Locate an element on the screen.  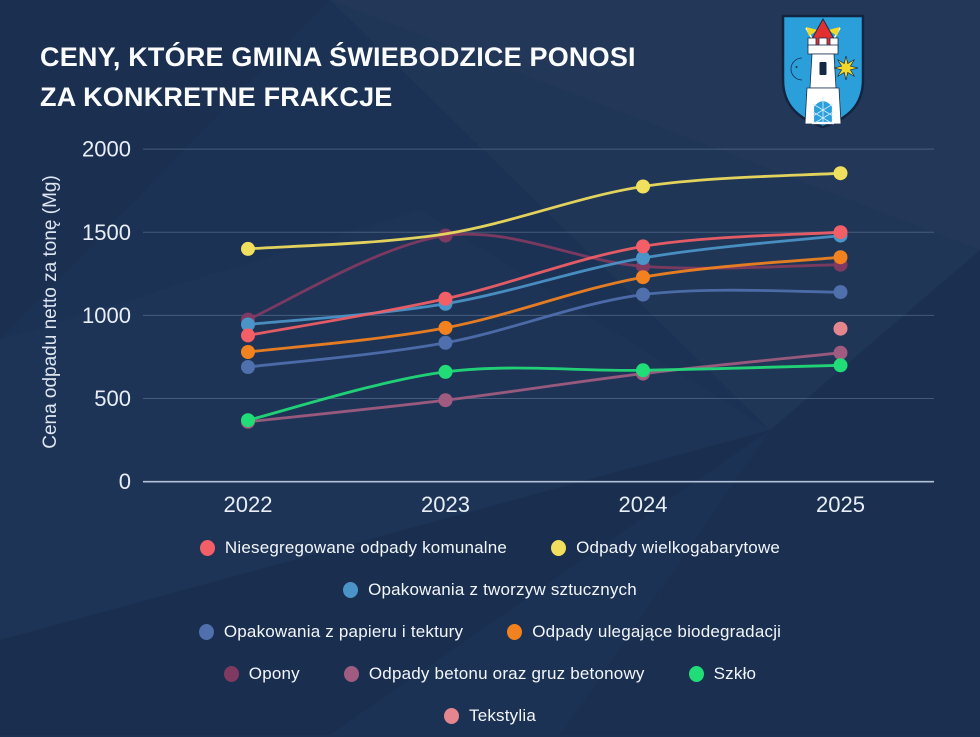
series-point-7-2022 is located at coordinates (248, 420).